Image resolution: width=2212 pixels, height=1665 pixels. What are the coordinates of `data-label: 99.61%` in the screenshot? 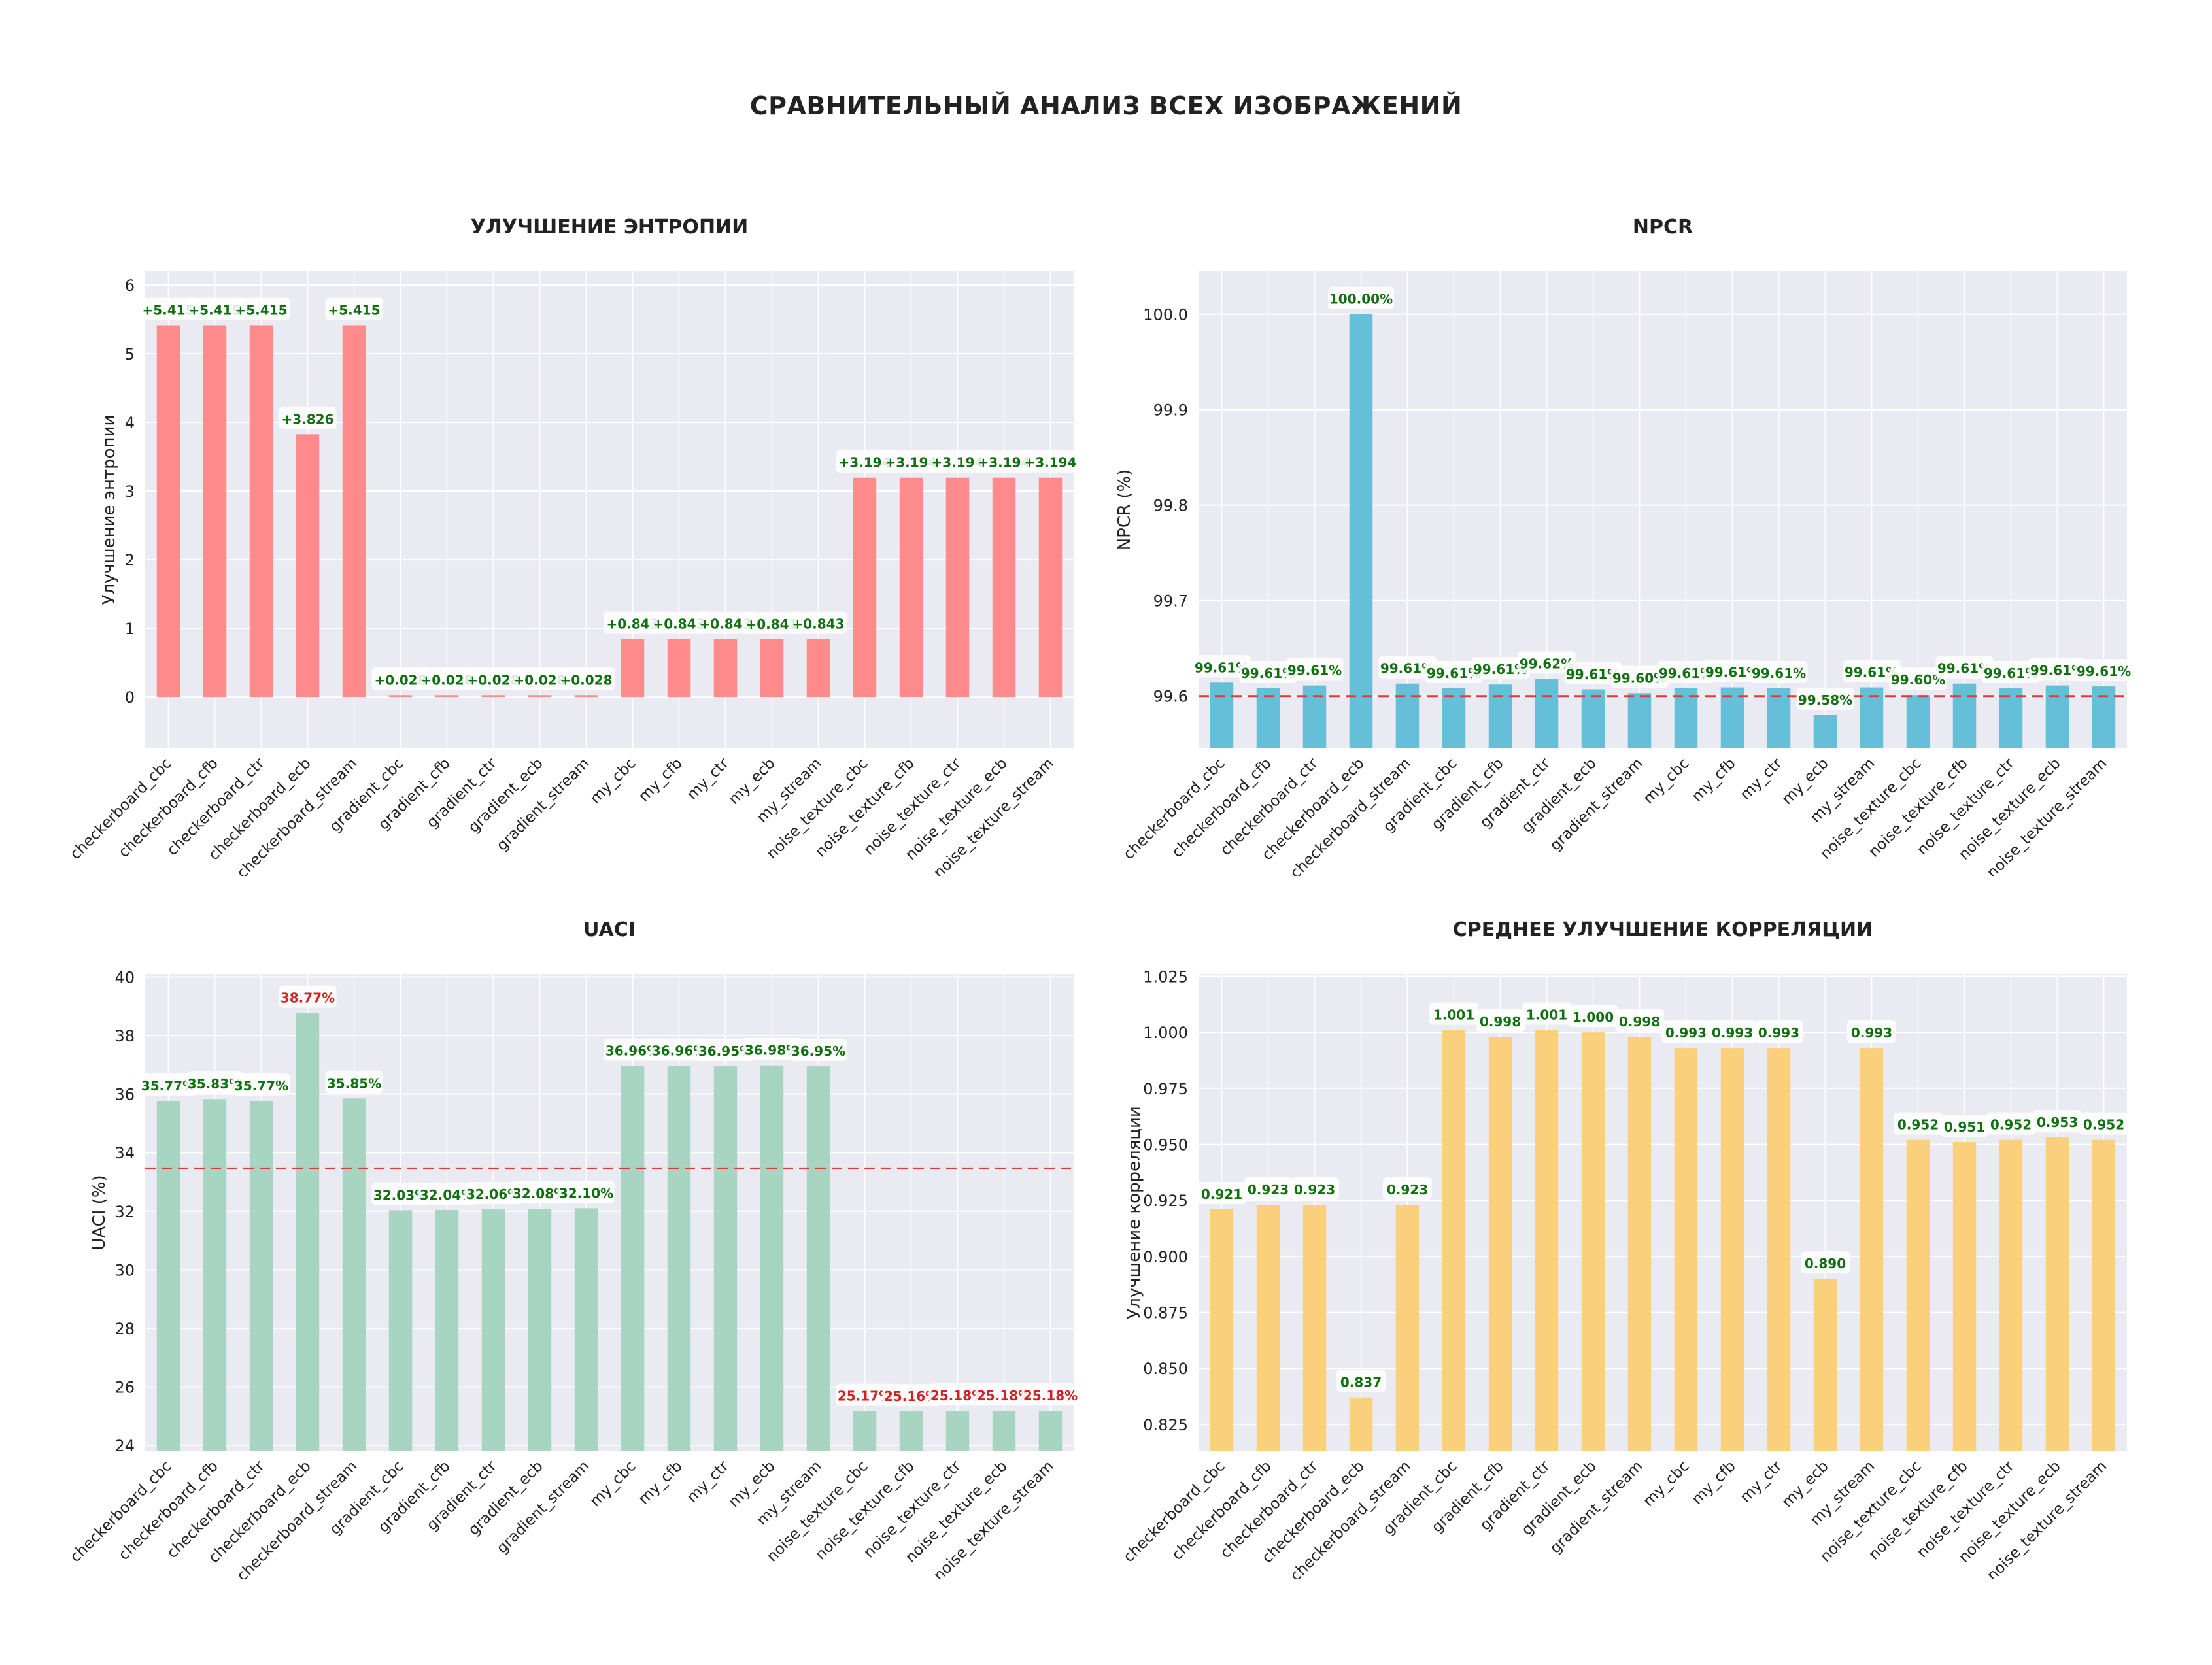 It's located at (1314, 671).